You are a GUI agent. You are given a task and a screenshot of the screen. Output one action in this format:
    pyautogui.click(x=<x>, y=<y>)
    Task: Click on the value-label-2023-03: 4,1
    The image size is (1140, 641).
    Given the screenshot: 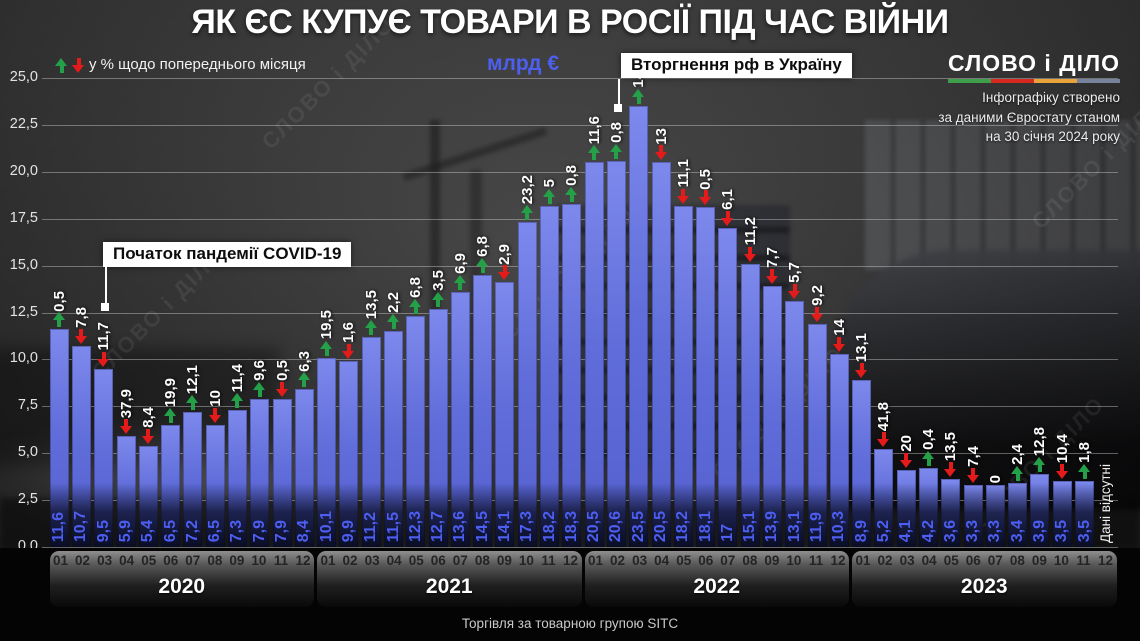 What is the action you would take?
    pyautogui.click(x=906, y=530)
    